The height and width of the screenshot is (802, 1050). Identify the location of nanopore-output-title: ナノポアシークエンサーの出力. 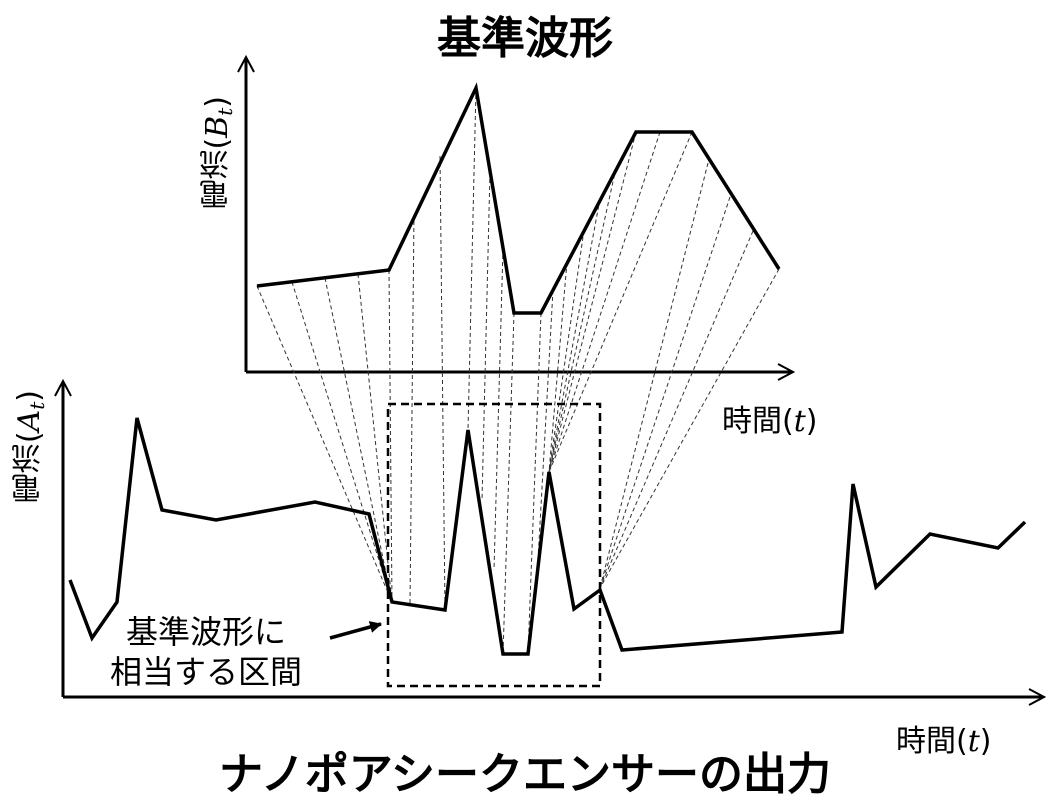
(525, 774).